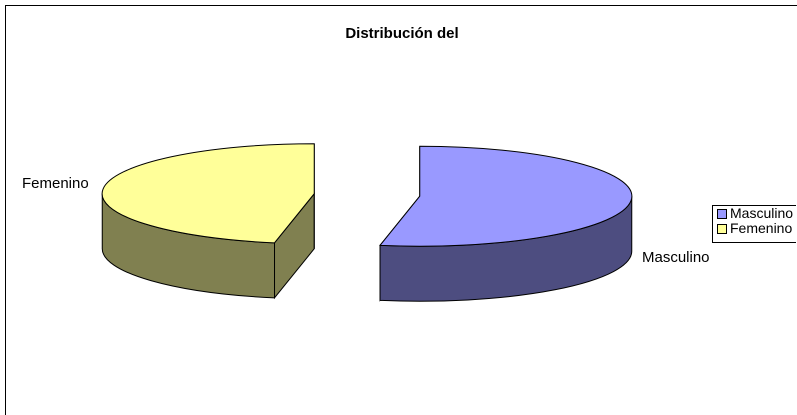 Image resolution: width=797 pixels, height=415 pixels. Describe the element at coordinates (762, 213) in the screenshot. I see `legend-label: Masculino` at that location.